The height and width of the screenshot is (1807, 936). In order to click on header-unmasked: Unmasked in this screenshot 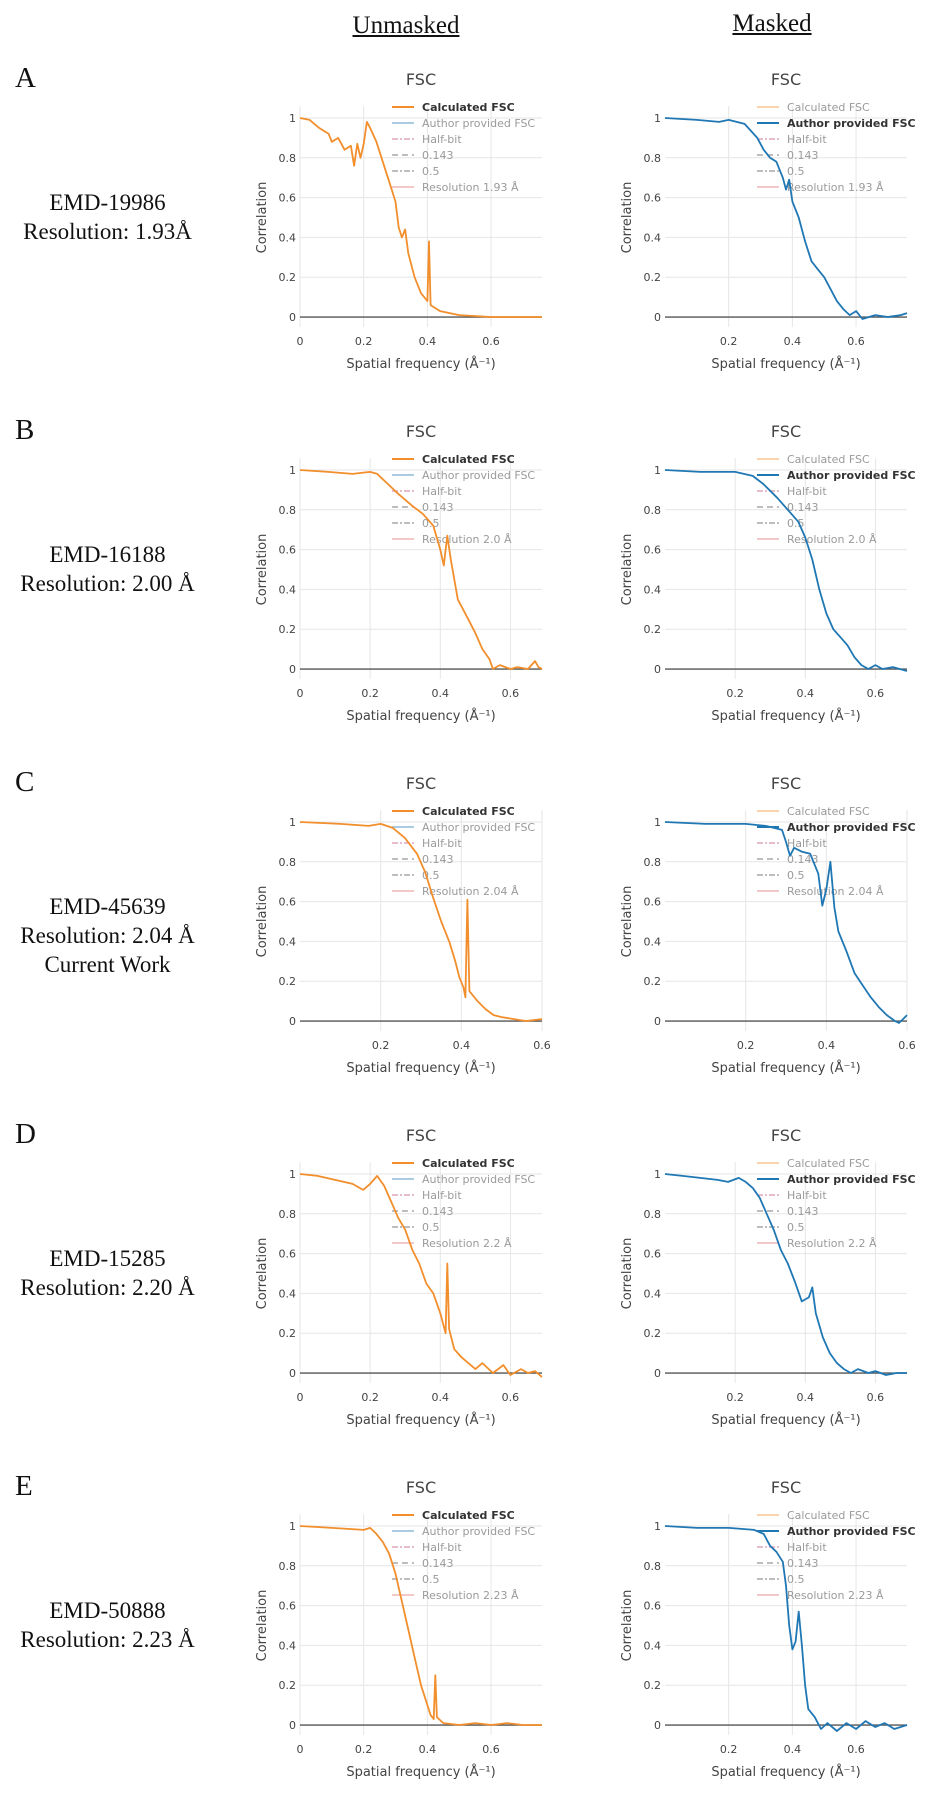, I will do `click(406, 25)`.